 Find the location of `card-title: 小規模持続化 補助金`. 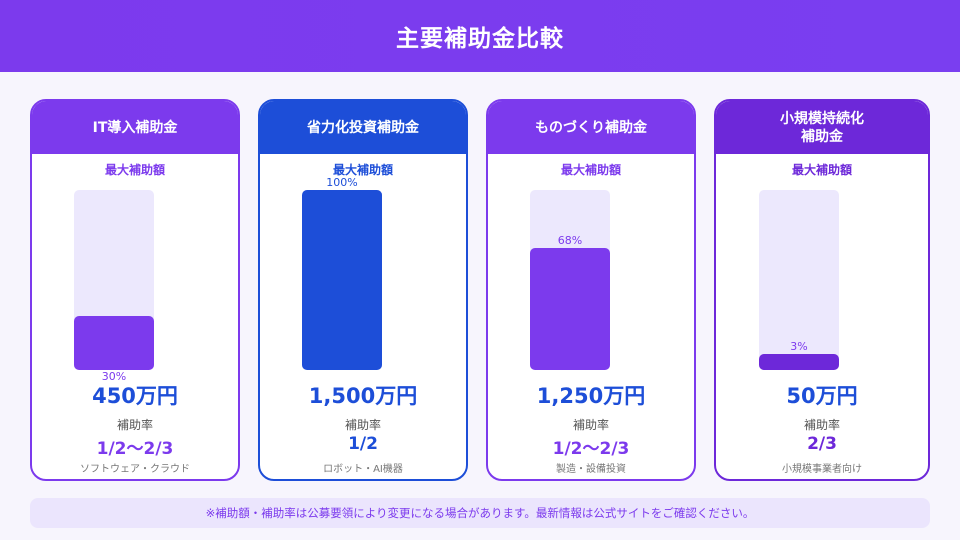

card-title: 小規模持続化 補助金 is located at coordinates (822, 127).